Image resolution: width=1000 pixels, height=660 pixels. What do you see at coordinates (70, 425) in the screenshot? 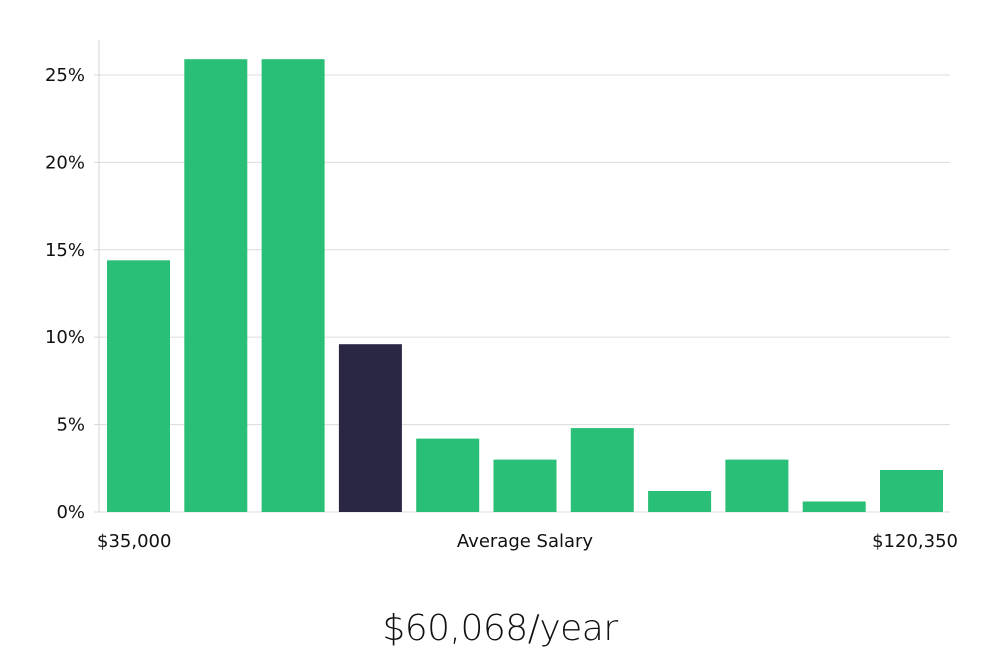
I see `y-tick-label: 5%` at bounding box center [70, 425].